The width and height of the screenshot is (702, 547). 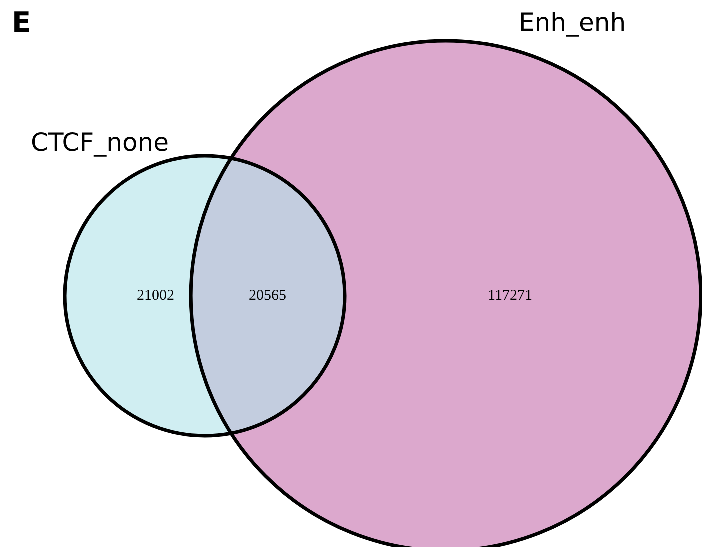 I want to click on text: 20565, so click(x=267, y=296).